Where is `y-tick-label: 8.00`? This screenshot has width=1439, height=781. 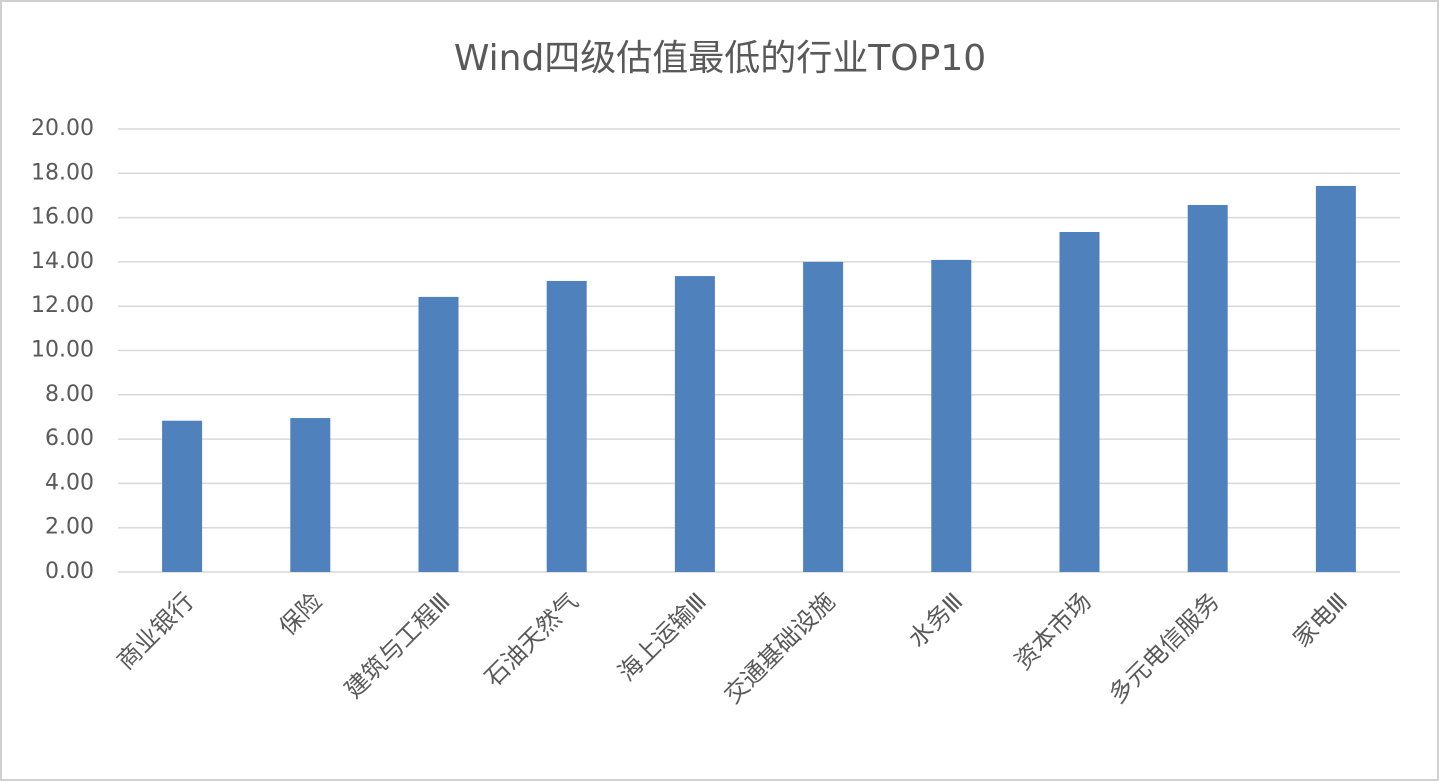
y-tick-label: 8.00 is located at coordinates (69, 394).